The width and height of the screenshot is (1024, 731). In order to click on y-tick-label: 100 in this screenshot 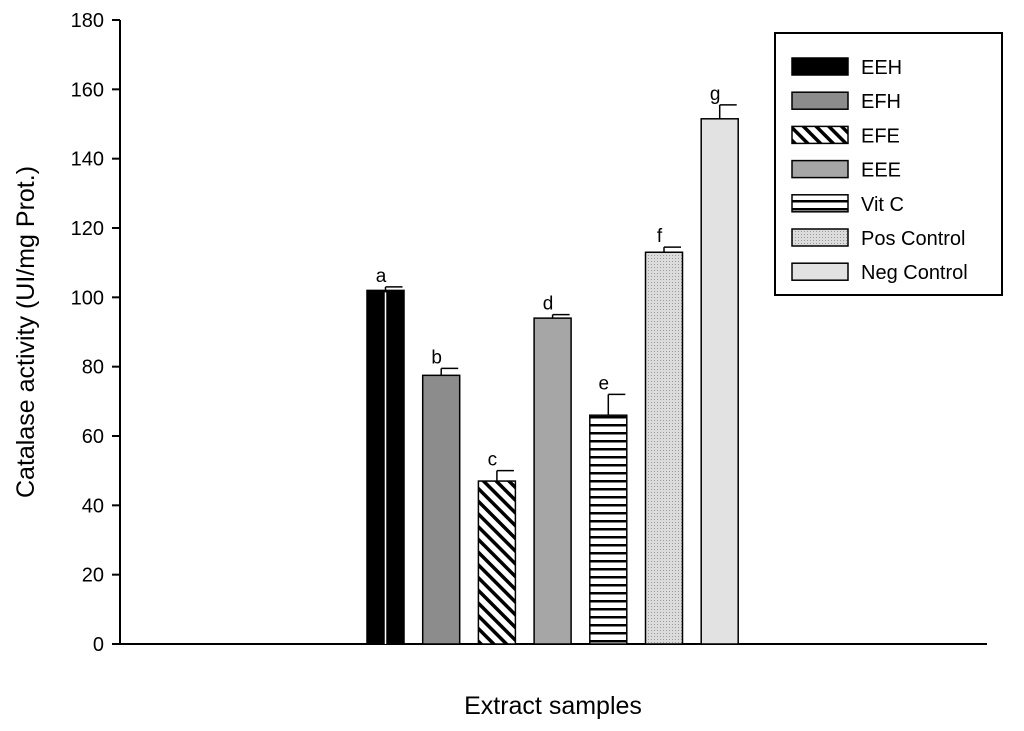, I will do `click(87, 298)`.